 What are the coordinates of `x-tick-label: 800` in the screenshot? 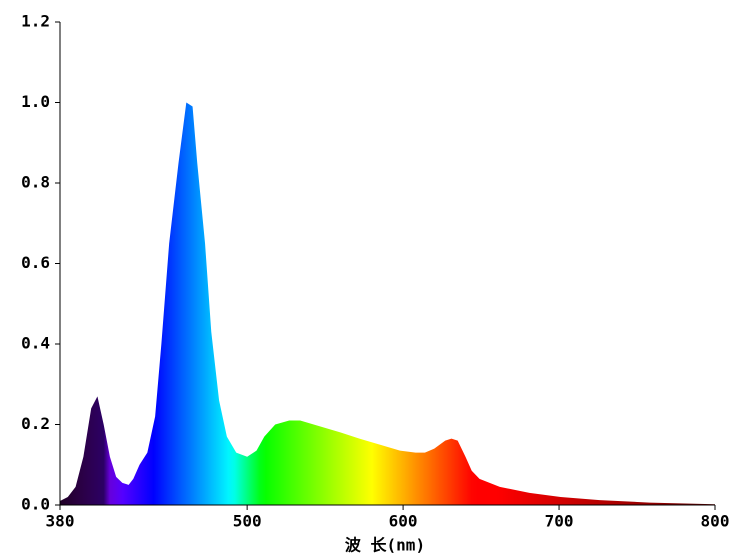 It's located at (715, 521).